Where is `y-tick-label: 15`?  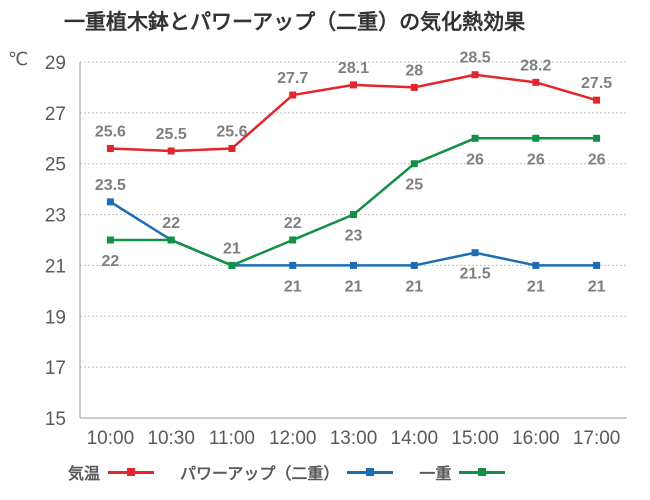 y-tick-label: 15 is located at coordinates (55, 419).